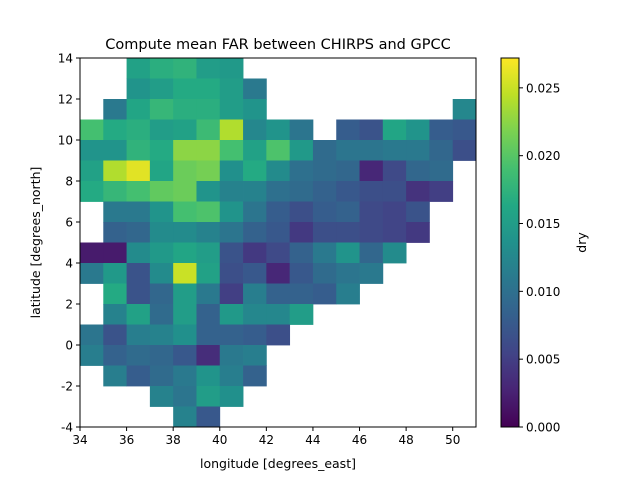 The height and width of the screenshot is (480, 640). What do you see at coordinates (543, 428) in the screenshot?
I see `colorbar-tick-label: 0.000` at bounding box center [543, 428].